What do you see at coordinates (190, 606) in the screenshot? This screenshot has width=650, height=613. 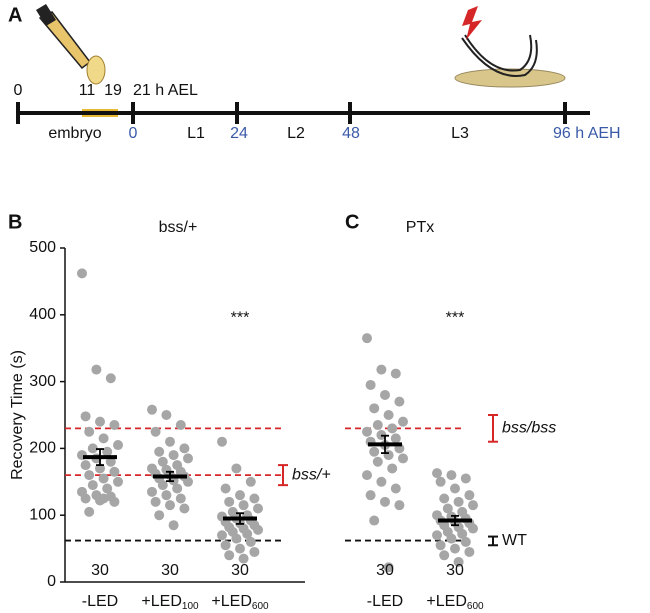 I see `category-subscript: 100` at bounding box center [190, 606].